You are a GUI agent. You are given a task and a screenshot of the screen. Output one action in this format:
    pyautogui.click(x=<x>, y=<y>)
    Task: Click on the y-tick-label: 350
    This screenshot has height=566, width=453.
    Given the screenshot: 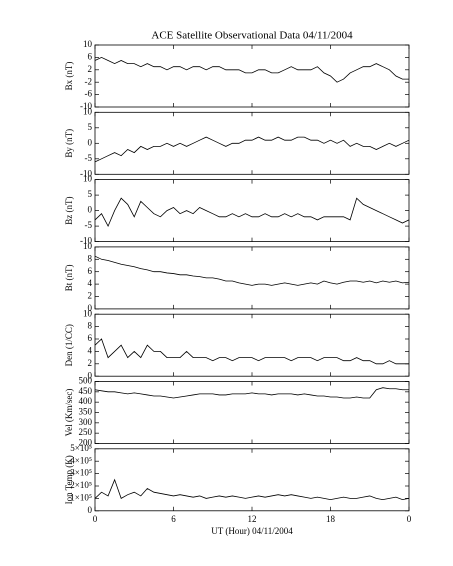 What is the action you would take?
    pyautogui.click(x=86, y=412)
    